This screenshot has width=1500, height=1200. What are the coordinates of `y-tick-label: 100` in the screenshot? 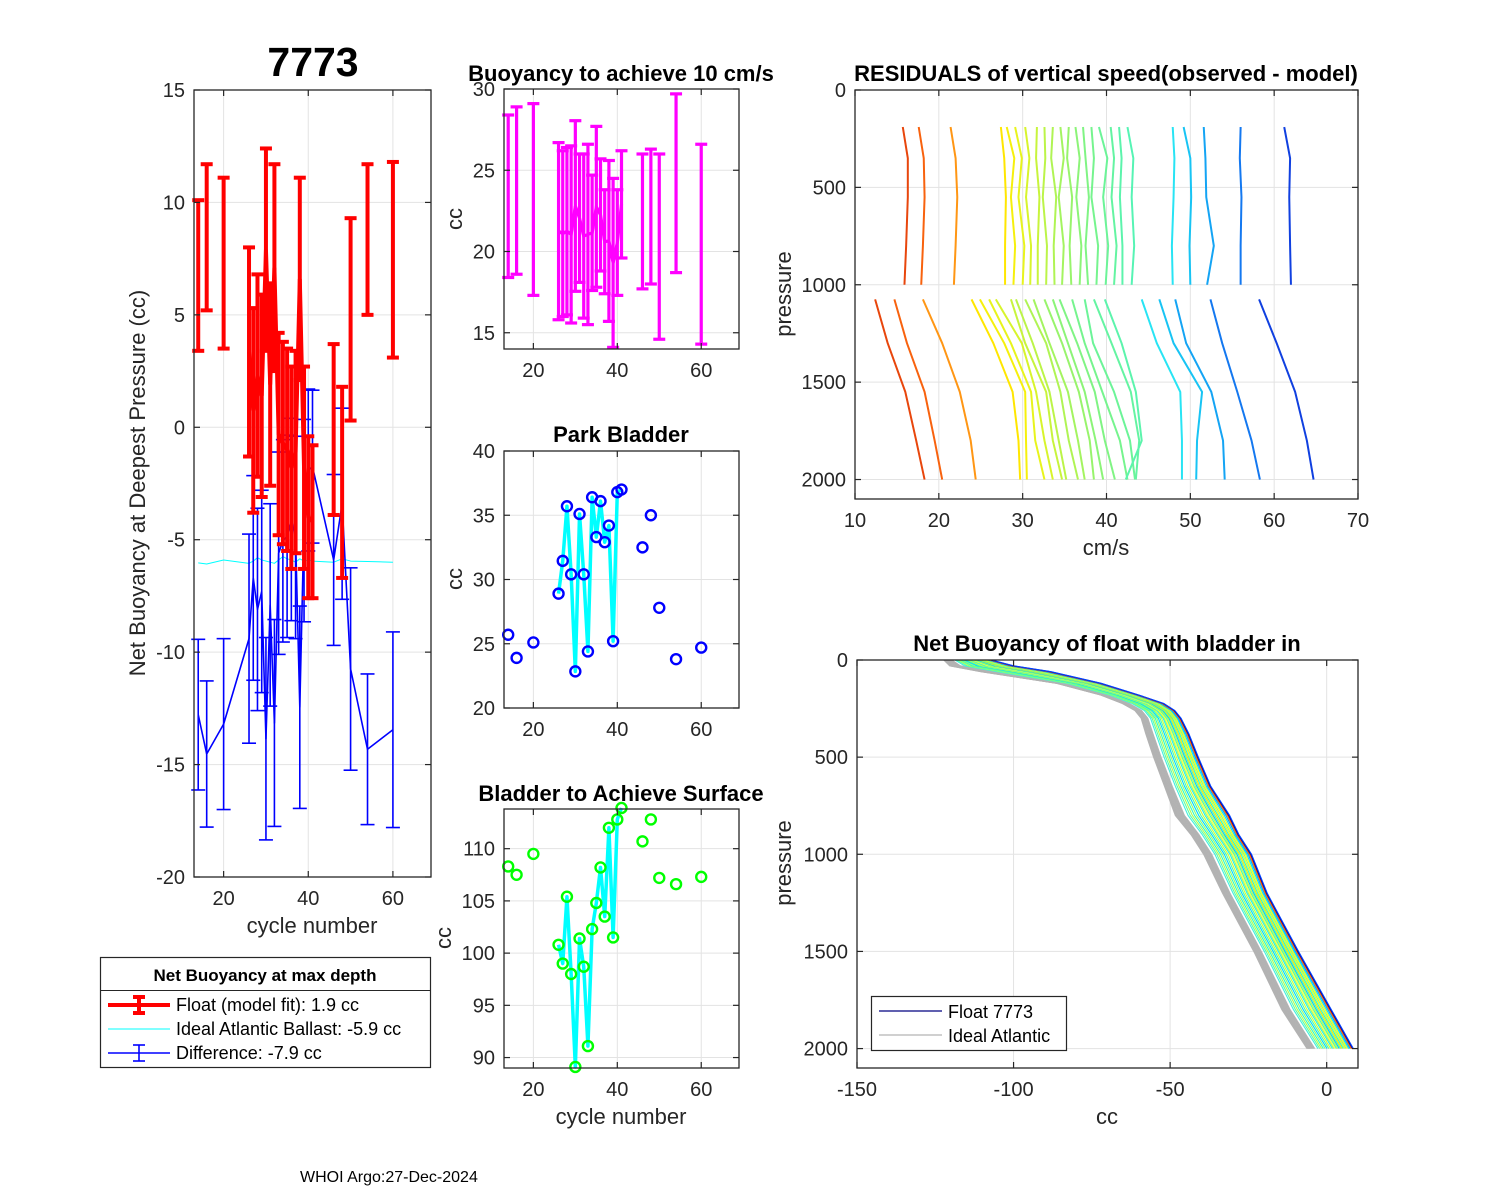 It's located at (478, 954).